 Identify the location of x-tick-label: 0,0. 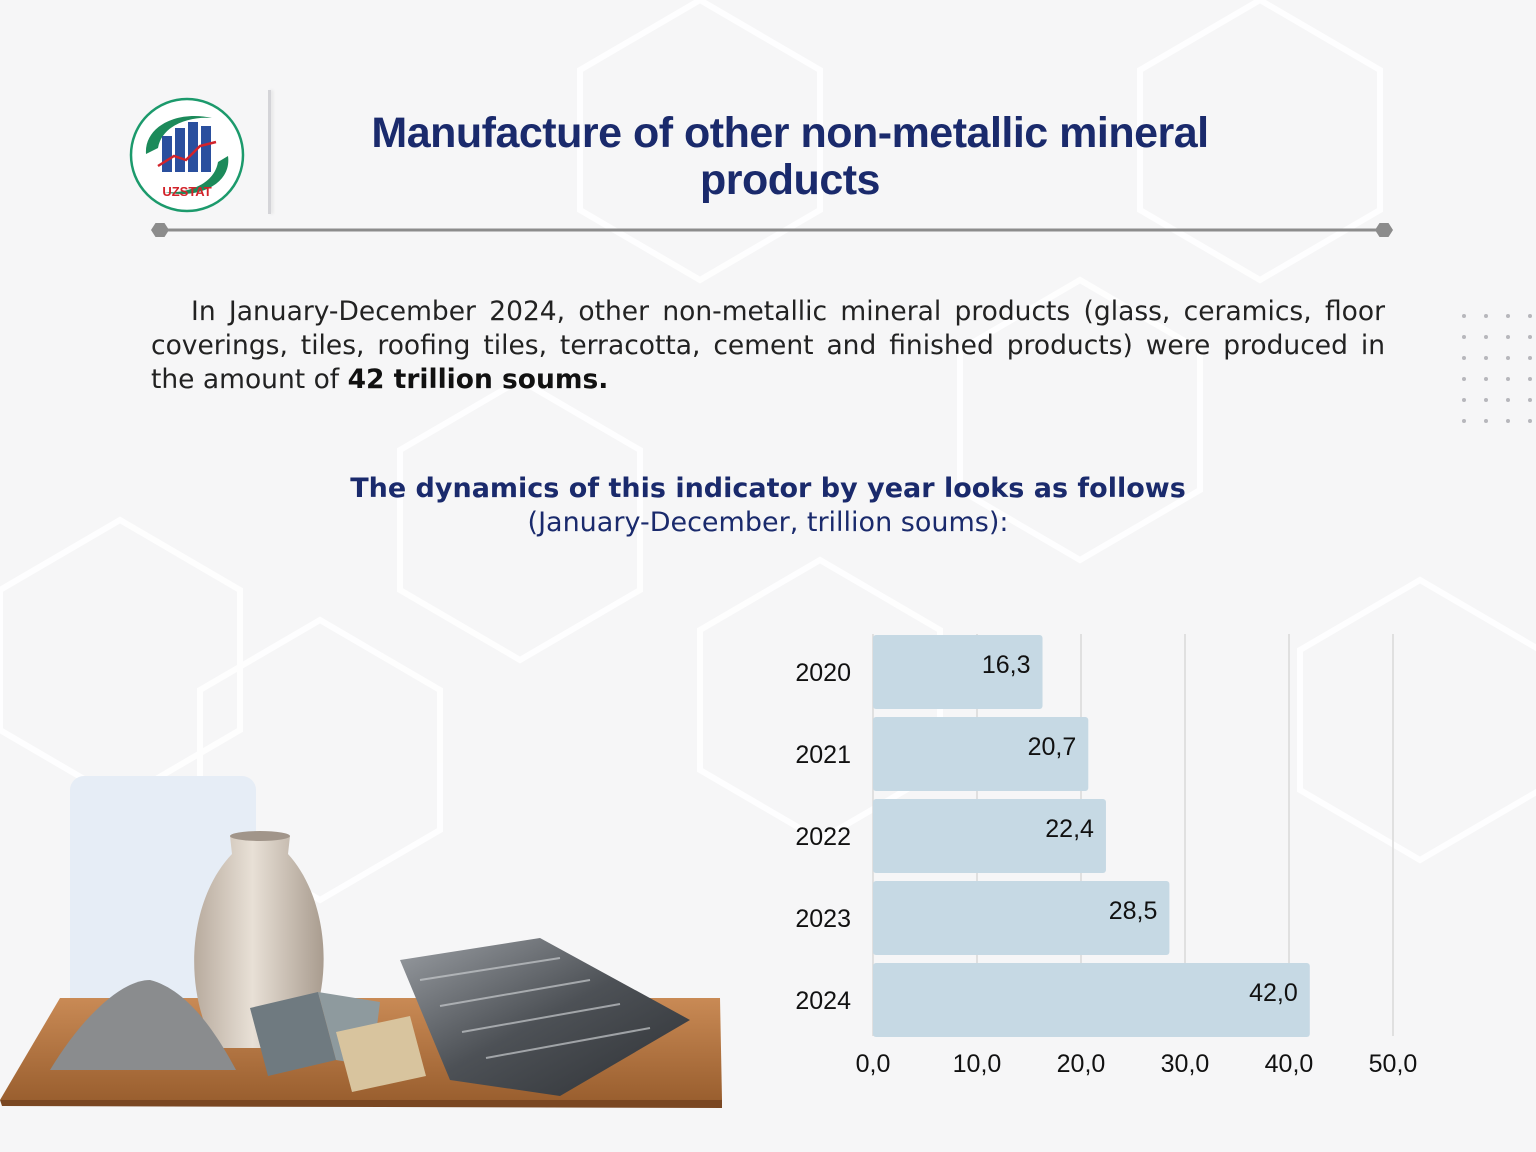
(873, 1064).